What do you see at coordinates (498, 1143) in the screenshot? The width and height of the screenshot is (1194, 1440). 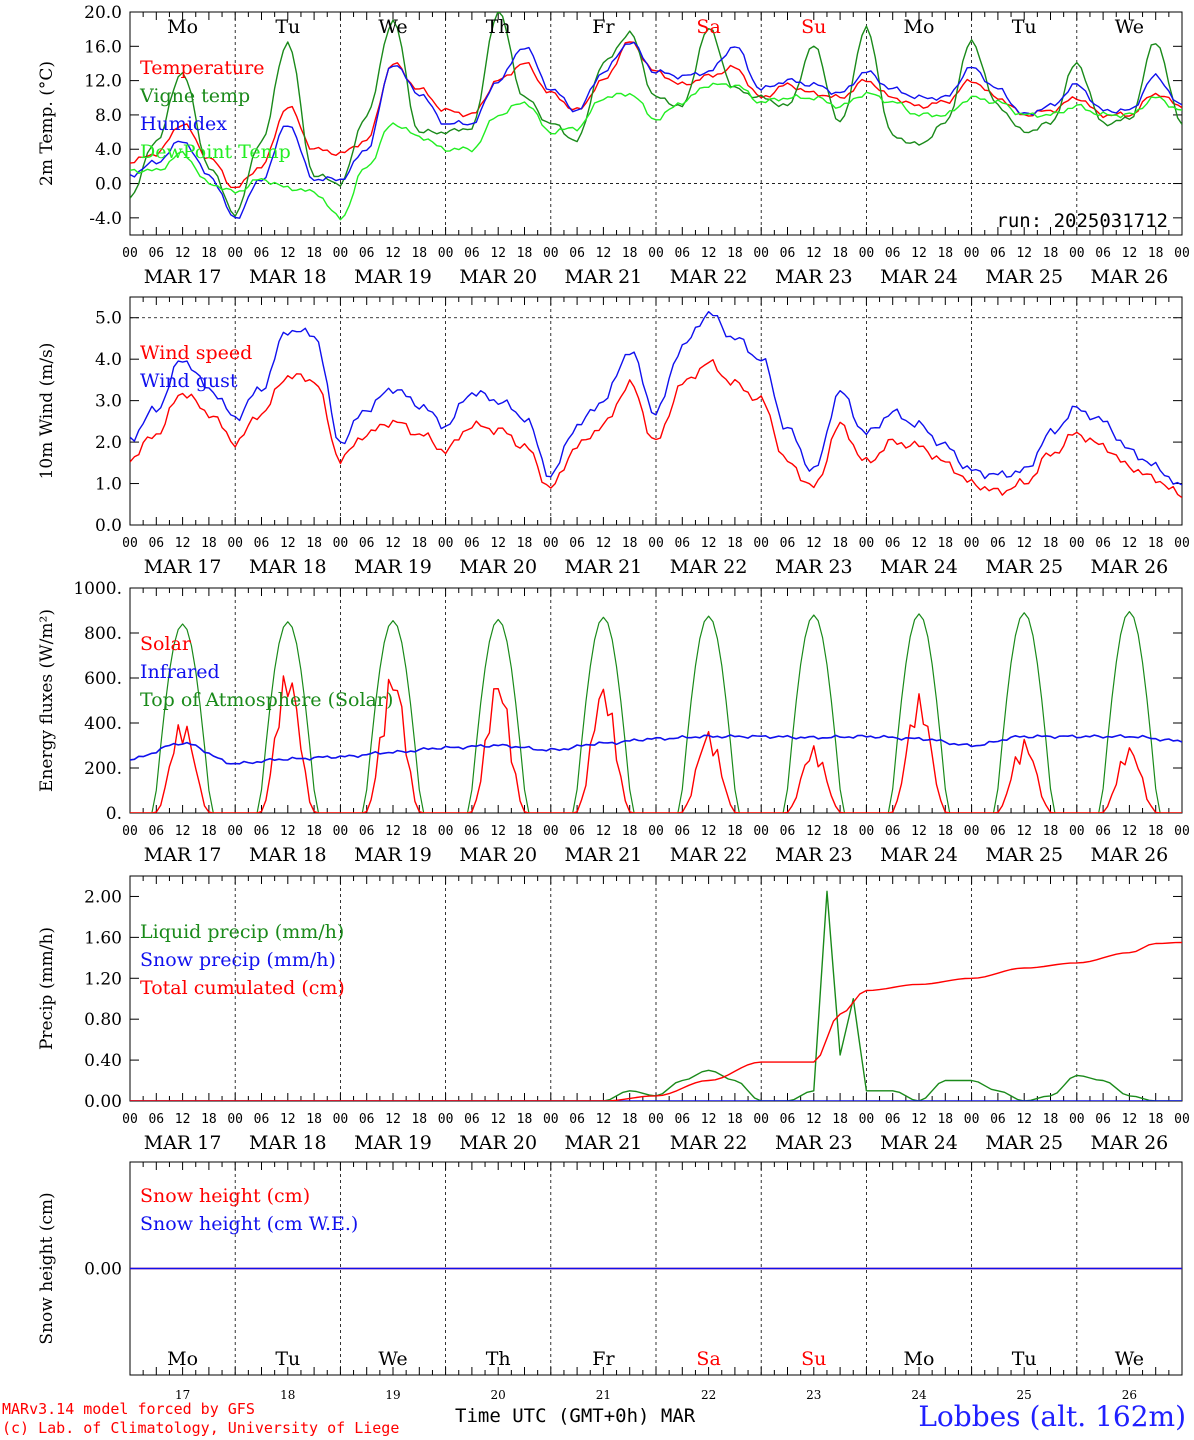 I see `date-label: MAR 20` at bounding box center [498, 1143].